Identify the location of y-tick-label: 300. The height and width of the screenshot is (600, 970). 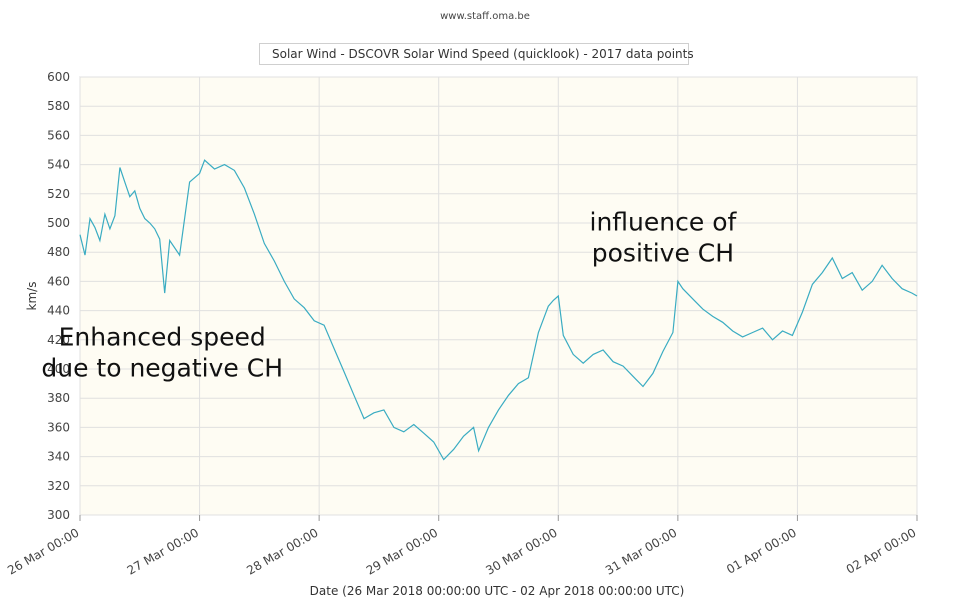
(58, 515).